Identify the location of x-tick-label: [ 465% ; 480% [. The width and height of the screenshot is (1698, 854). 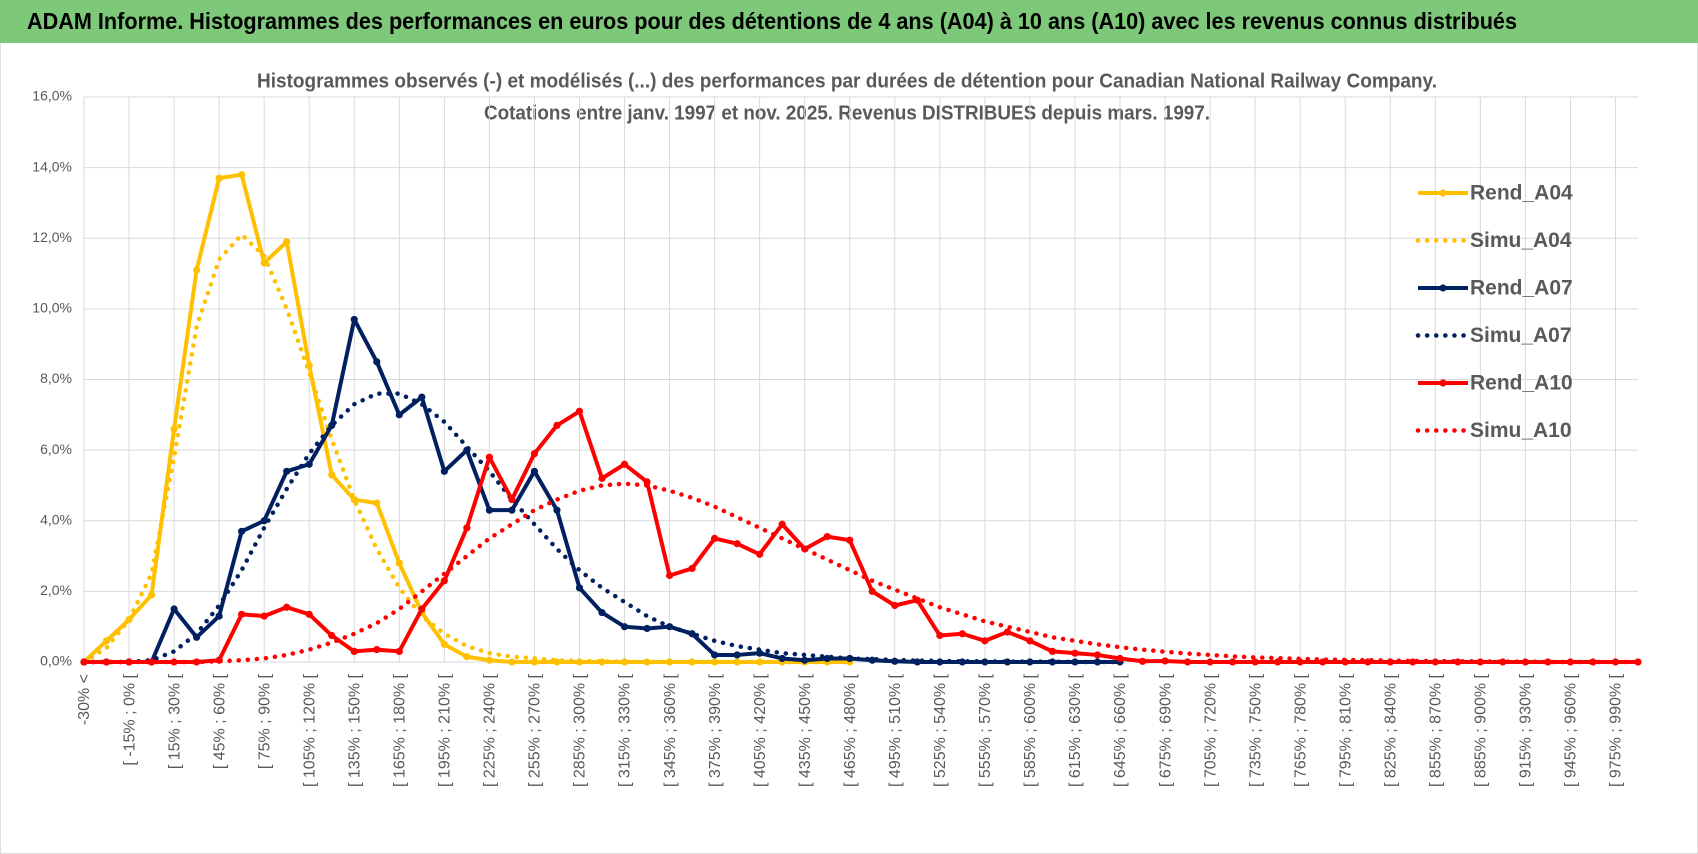
(850, 730).